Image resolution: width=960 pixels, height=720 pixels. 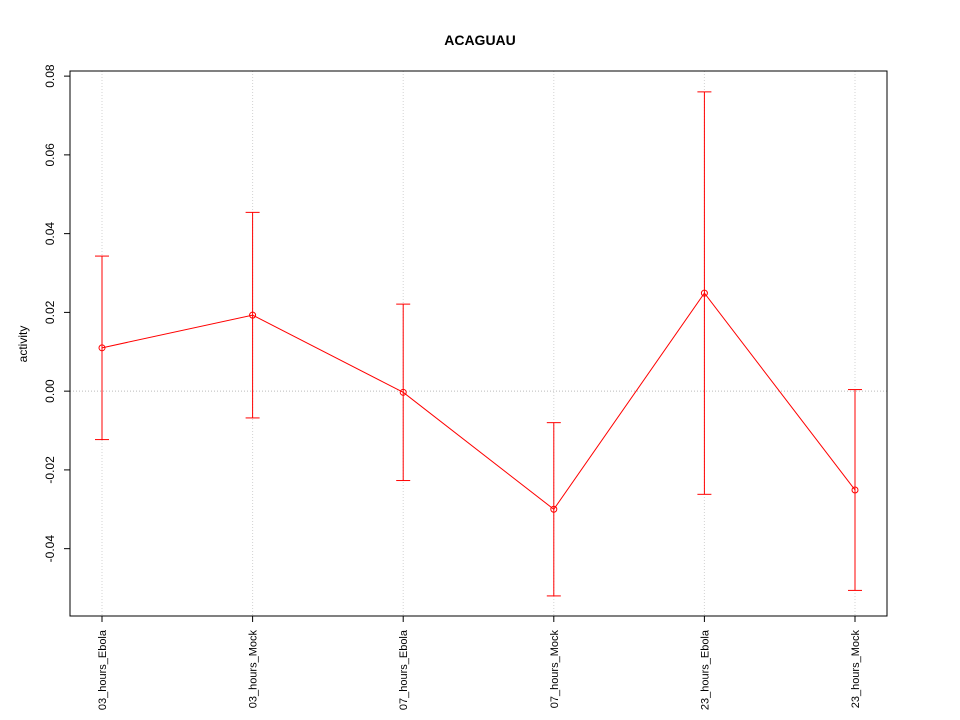 I want to click on y-tick-label: -0.02, so click(x=50, y=470).